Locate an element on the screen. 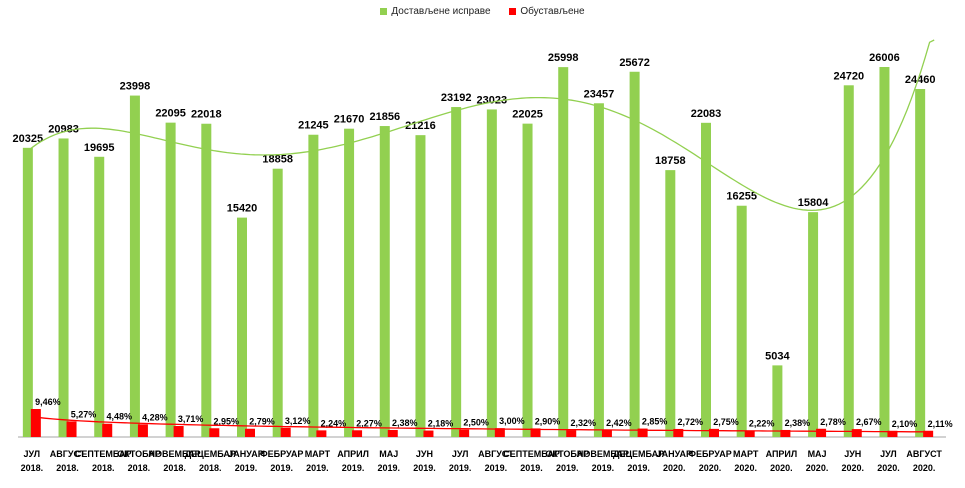 The height and width of the screenshot is (488, 965). legend-label-suspended: Обустављене is located at coordinates (552, 11).